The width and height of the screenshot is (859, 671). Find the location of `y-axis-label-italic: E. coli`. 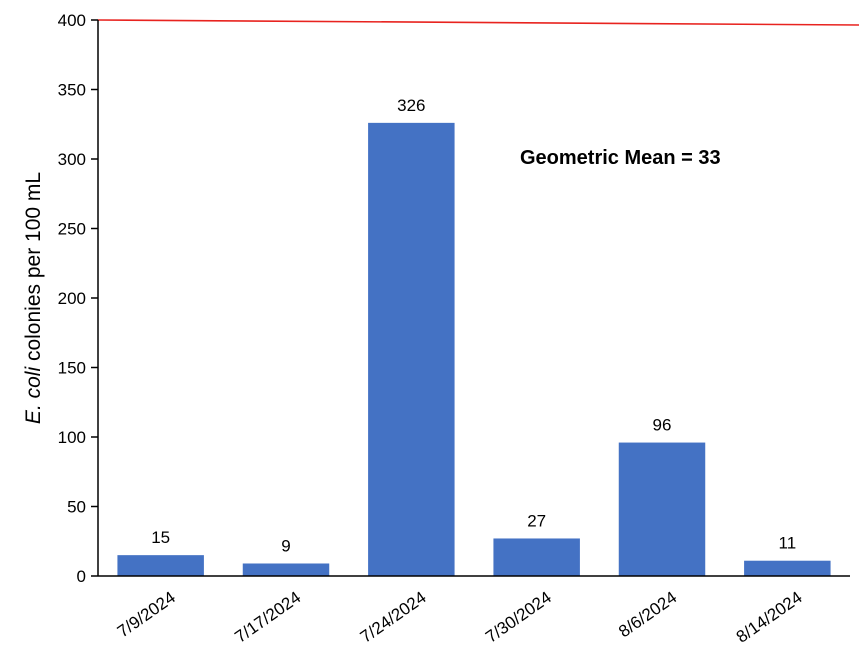

y-axis-label-italic: E. coli is located at coordinates (33, 395).